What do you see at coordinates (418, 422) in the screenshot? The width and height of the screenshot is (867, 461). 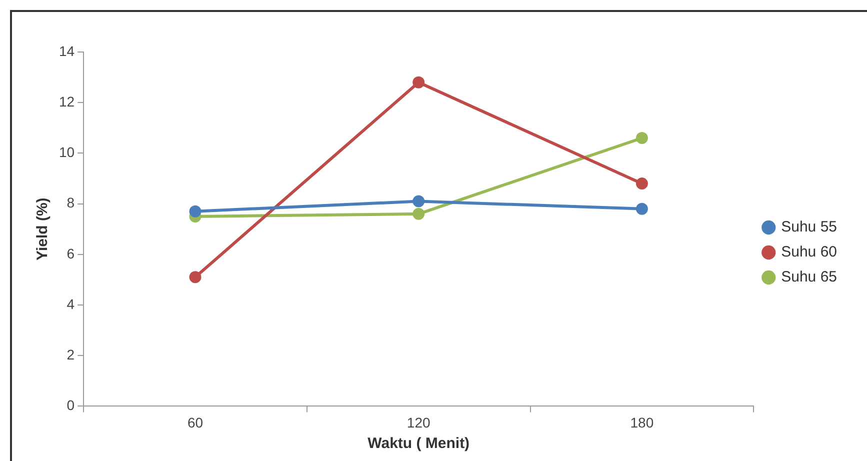 I see `x-tick-label: 120` at bounding box center [418, 422].